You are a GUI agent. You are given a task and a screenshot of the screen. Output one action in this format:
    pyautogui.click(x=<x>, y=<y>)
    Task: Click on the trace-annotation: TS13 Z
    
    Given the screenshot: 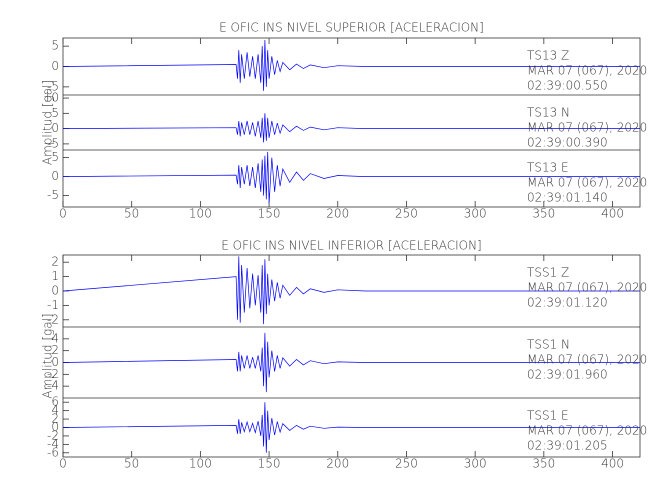 What is the action you would take?
    pyautogui.click(x=548, y=56)
    